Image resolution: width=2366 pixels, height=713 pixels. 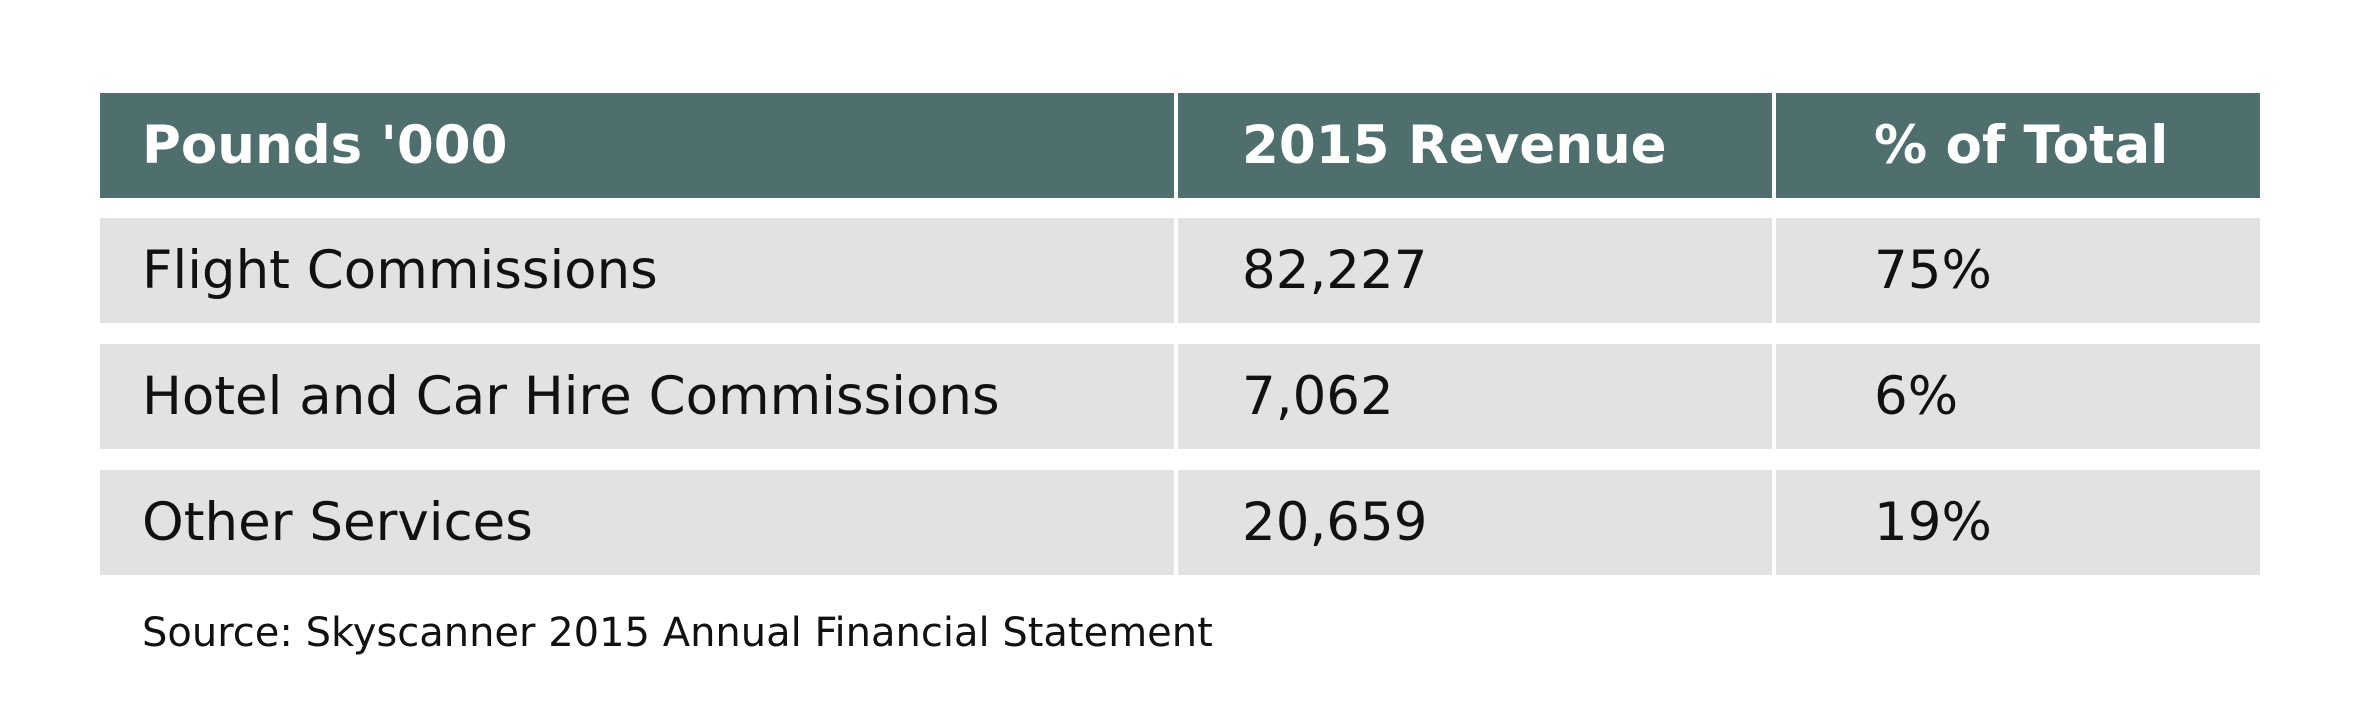 What do you see at coordinates (2018, 522) in the screenshot?
I see `row-share: 19%` at bounding box center [2018, 522].